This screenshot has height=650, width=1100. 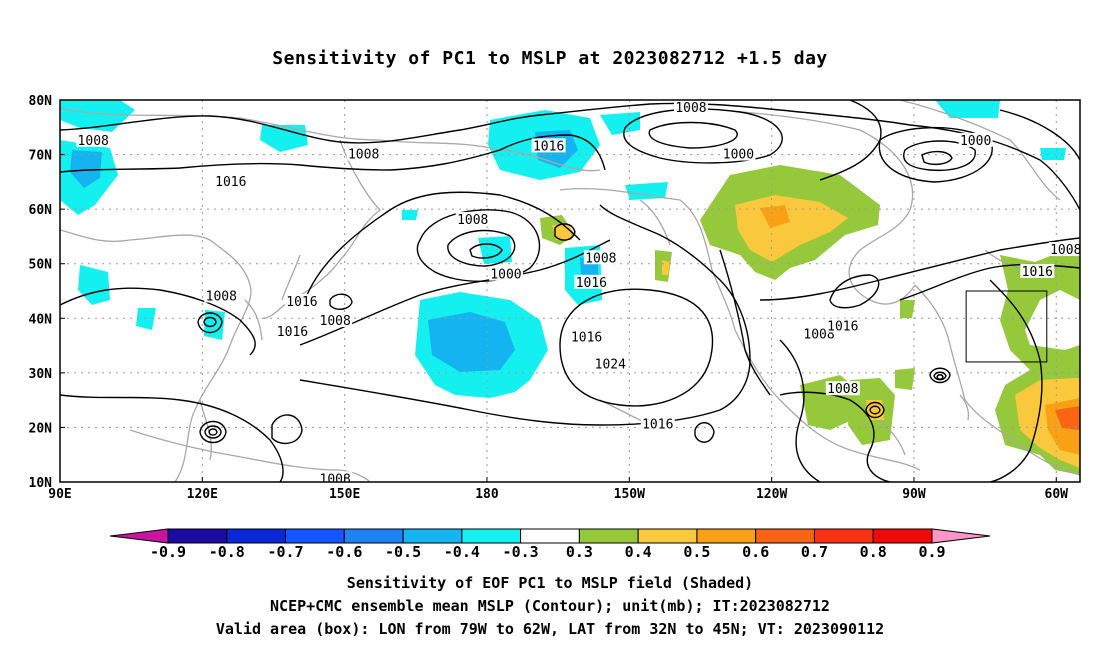 I want to click on lat-tick-label: 60N, so click(x=41, y=210).